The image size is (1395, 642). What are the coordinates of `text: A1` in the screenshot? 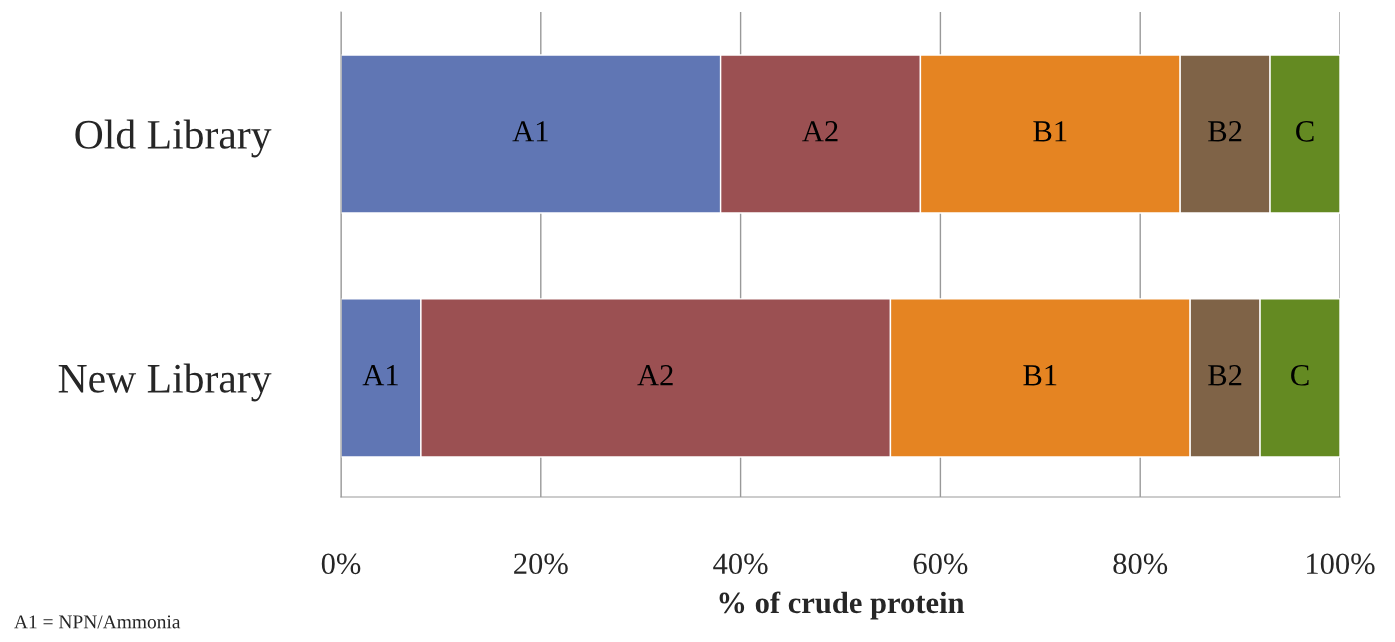 It's located at (530, 131).